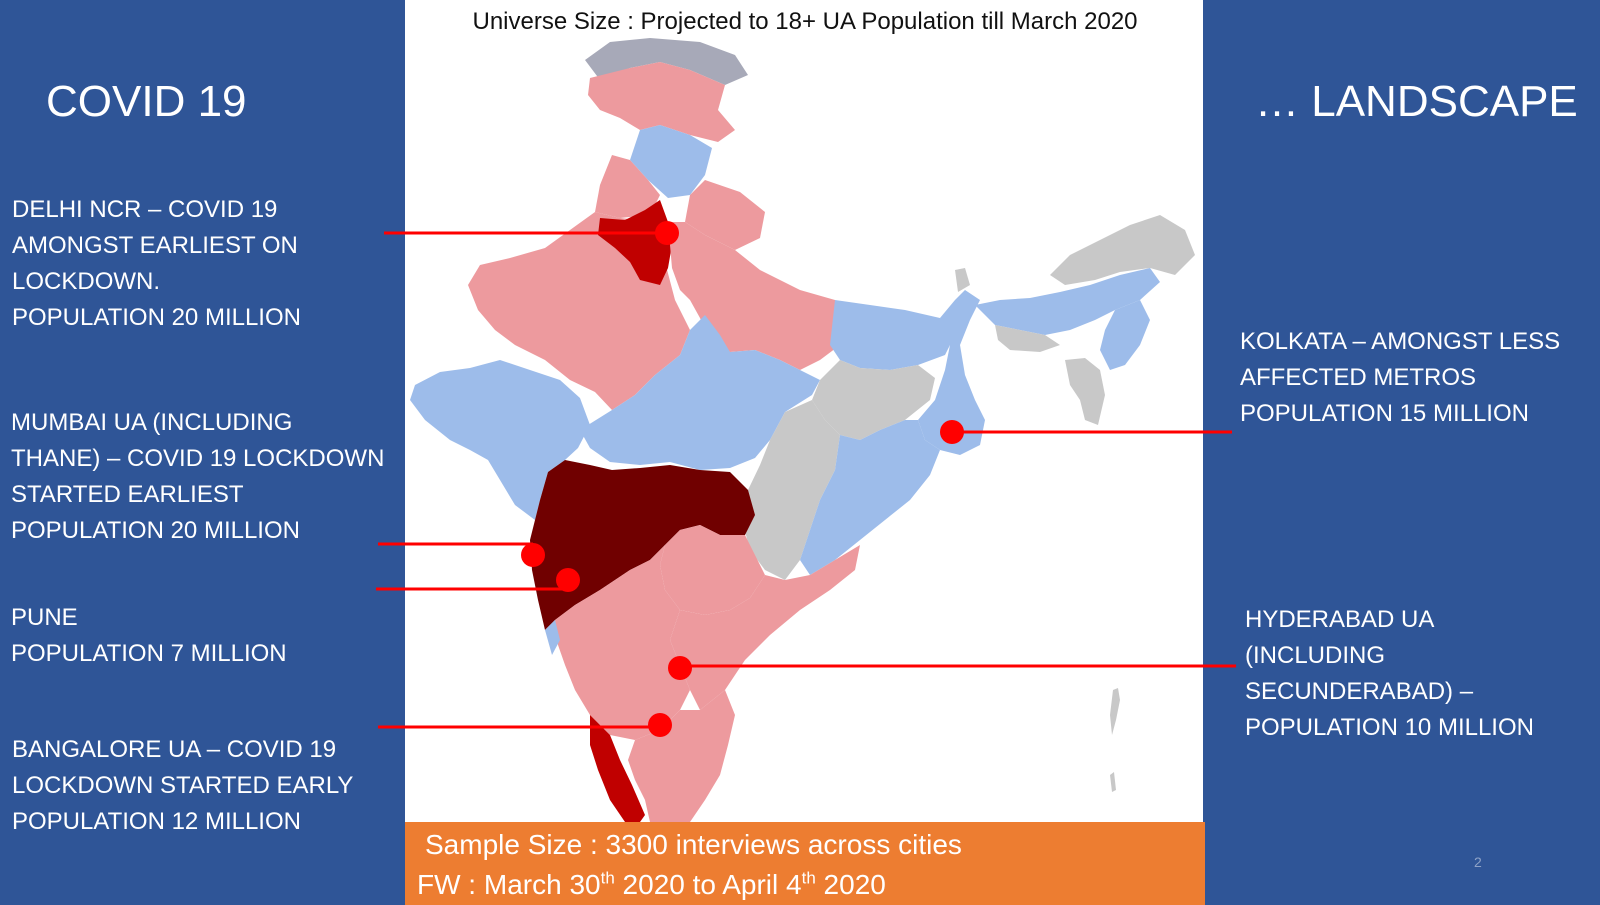 The image size is (1600, 905). Describe the element at coordinates (1067, 301) in the screenshot. I see `state-assam` at that location.